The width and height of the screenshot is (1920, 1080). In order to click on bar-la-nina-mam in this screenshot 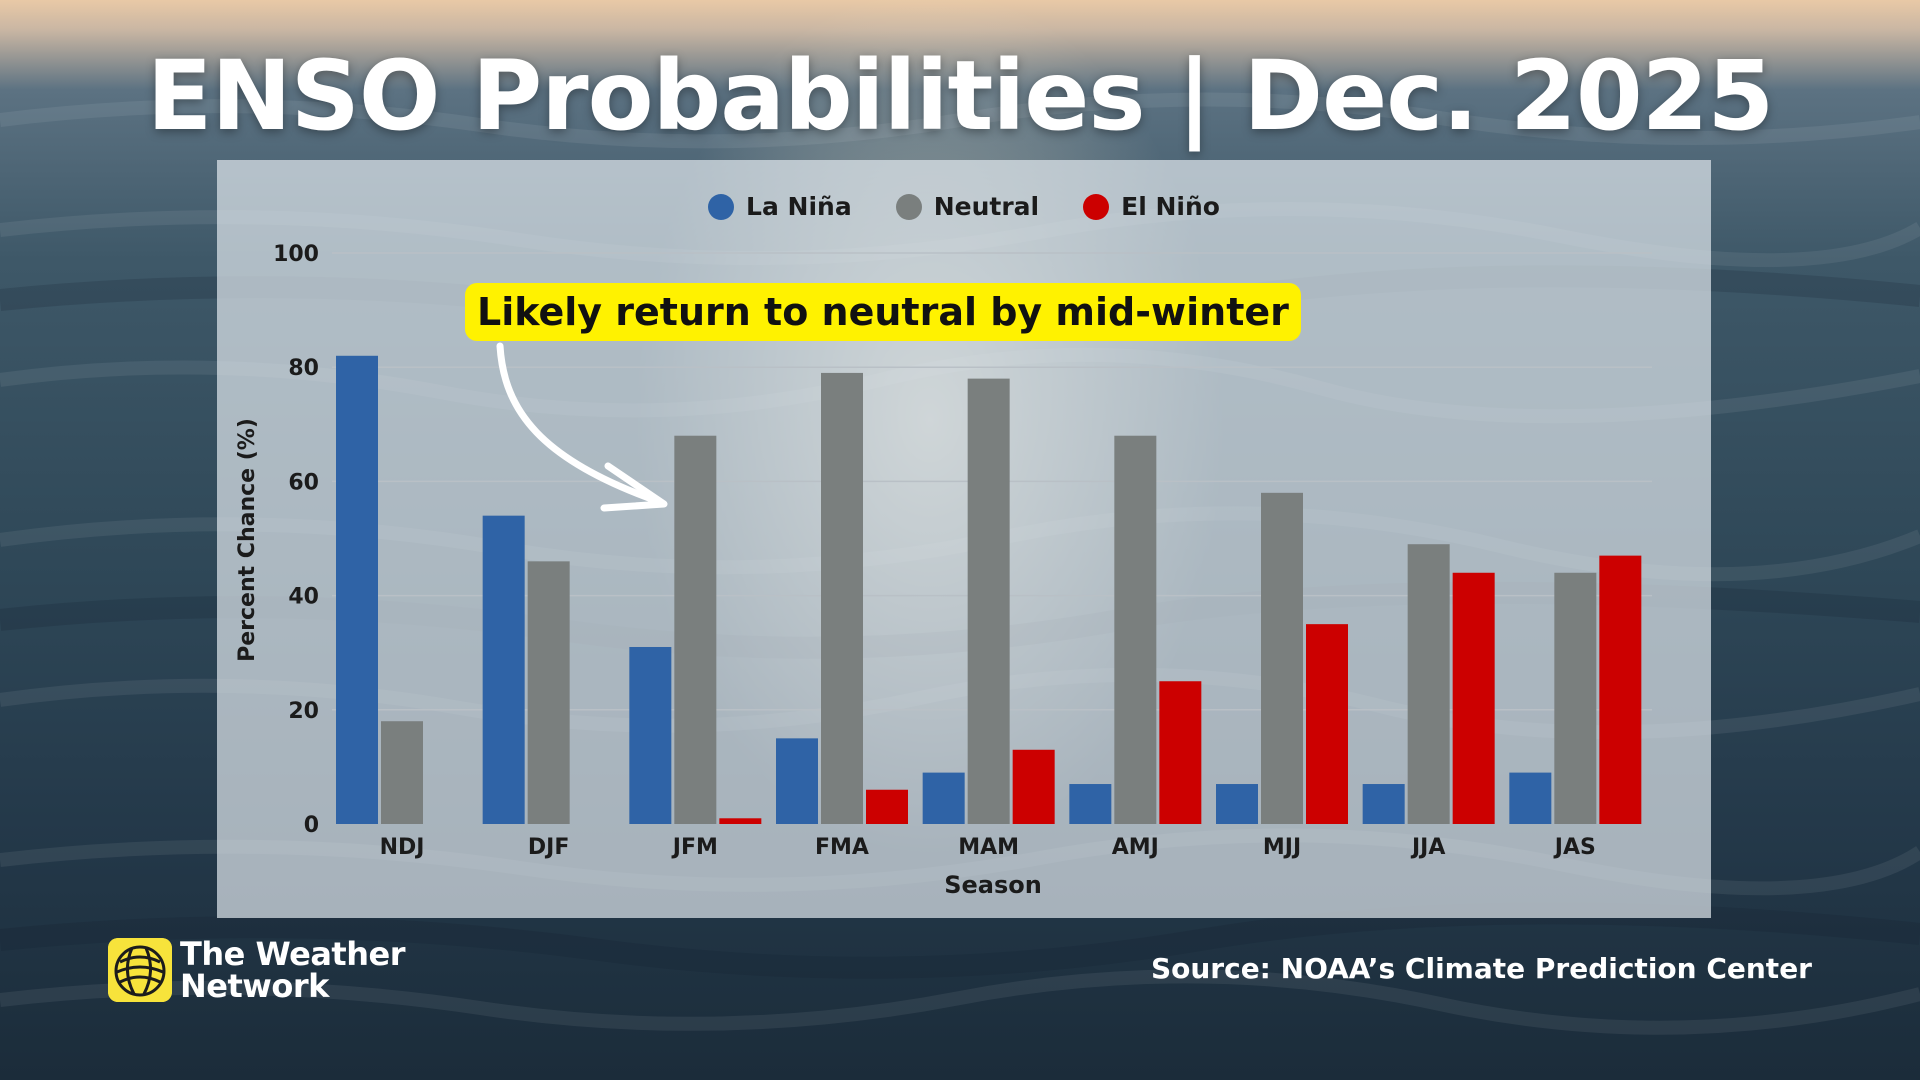, I will do `click(943, 798)`.